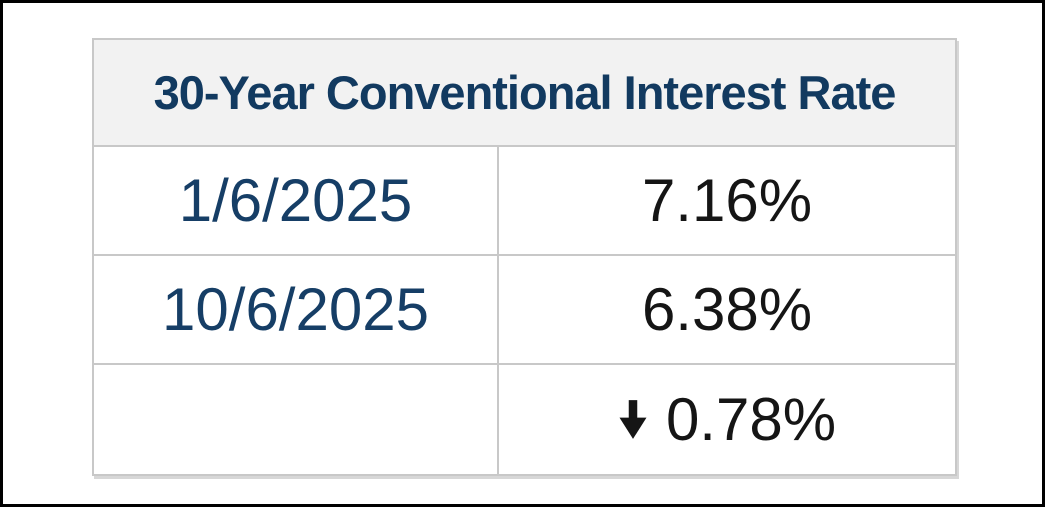 The height and width of the screenshot is (507, 1045). I want to click on down-arrow-icon, so click(633, 419).